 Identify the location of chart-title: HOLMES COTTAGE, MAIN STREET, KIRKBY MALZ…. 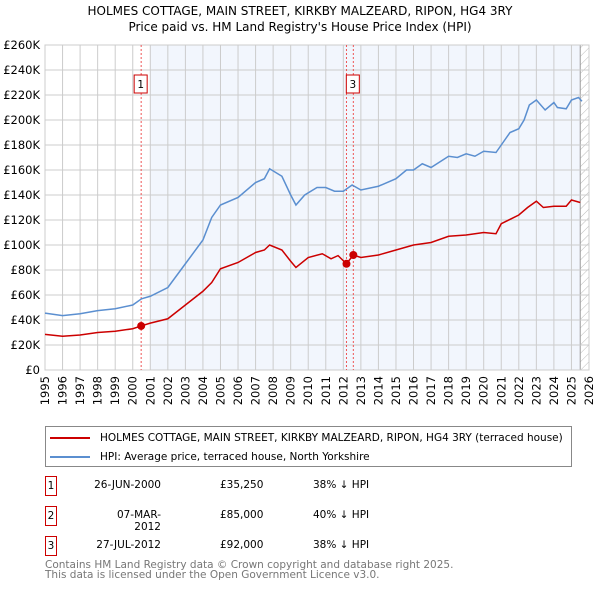
(300, 11).